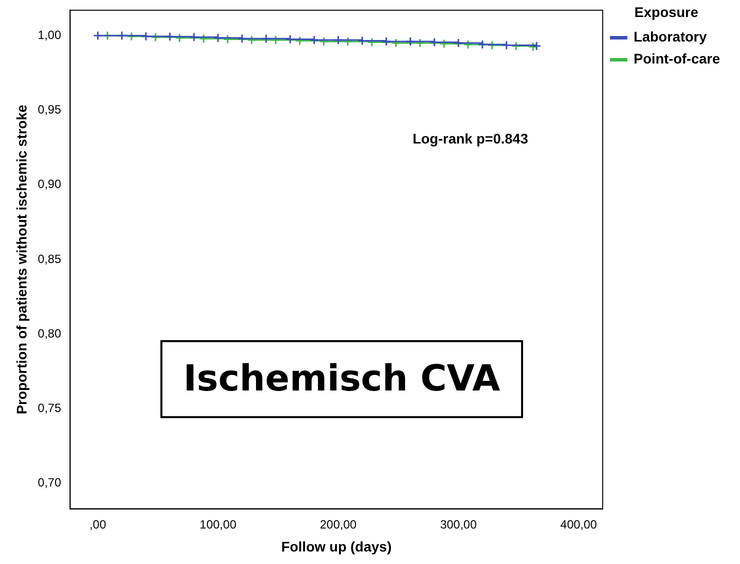  What do you see at coordinates (470, 138) in the screenshot?
I see `annotation: Log-rank p=0.843` at bounding box center [470, 138].